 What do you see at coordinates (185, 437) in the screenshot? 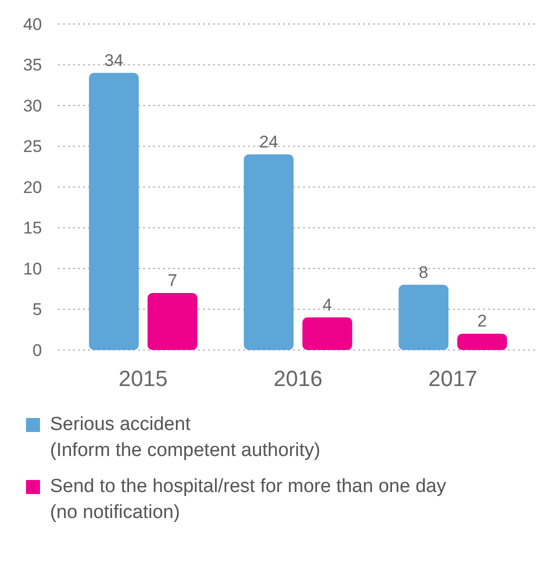
I see `legend-label: Serious accident (Inform the competent authority)` at bounding box center [185, 437].